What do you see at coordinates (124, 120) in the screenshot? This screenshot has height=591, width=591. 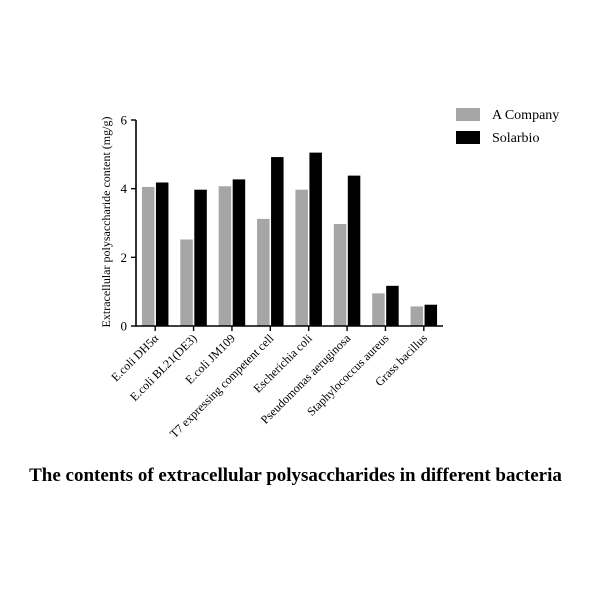 I see `y-tick-label-6: 6` at bounding box center [124, 120].